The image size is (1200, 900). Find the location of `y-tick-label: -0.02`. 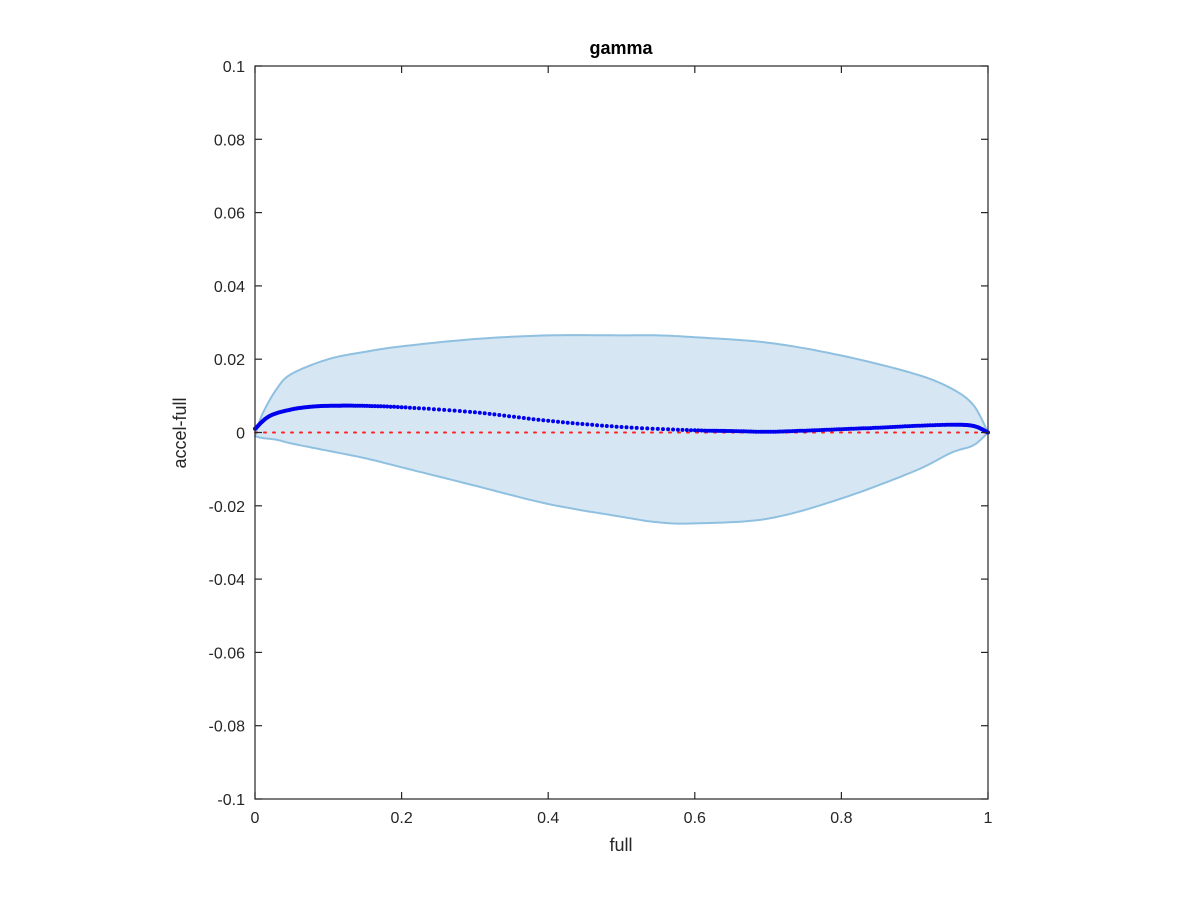

y-tick-label: -0.02 is located at coordinates (227, 507).